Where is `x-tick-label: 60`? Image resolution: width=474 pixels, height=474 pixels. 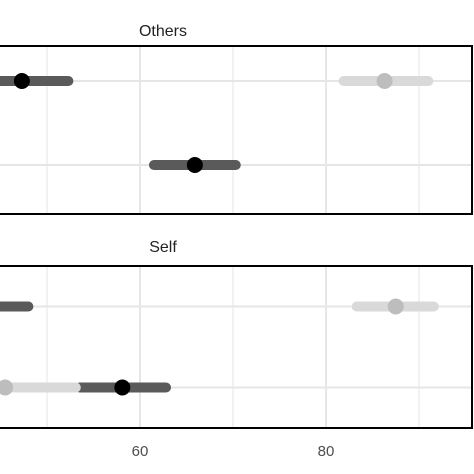 x-tick-label: 60 is located at coordinates (140, 451).